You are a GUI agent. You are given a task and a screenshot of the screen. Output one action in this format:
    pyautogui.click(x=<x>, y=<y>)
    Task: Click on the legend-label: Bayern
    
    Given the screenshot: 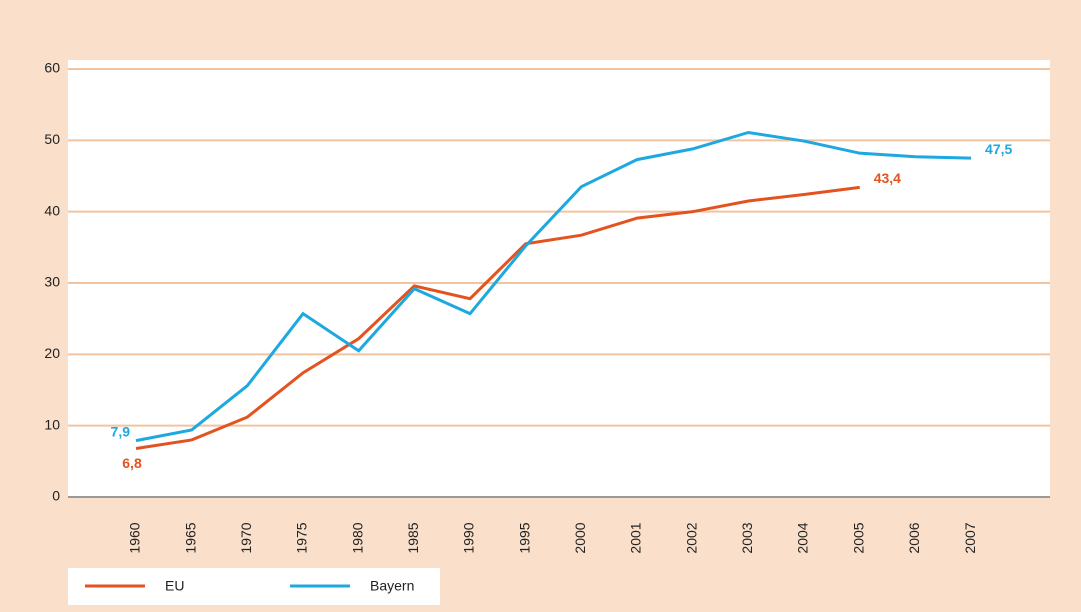 What is the action you would take?
    pyautogui.click(x=392, y=586)
    